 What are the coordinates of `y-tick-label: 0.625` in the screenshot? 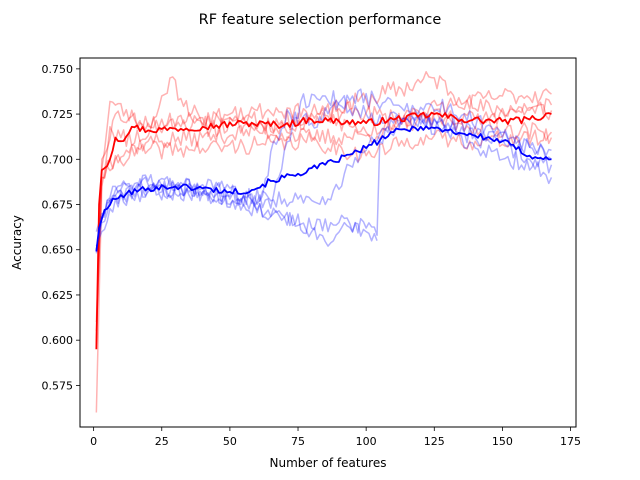 It's located at (58, 295).